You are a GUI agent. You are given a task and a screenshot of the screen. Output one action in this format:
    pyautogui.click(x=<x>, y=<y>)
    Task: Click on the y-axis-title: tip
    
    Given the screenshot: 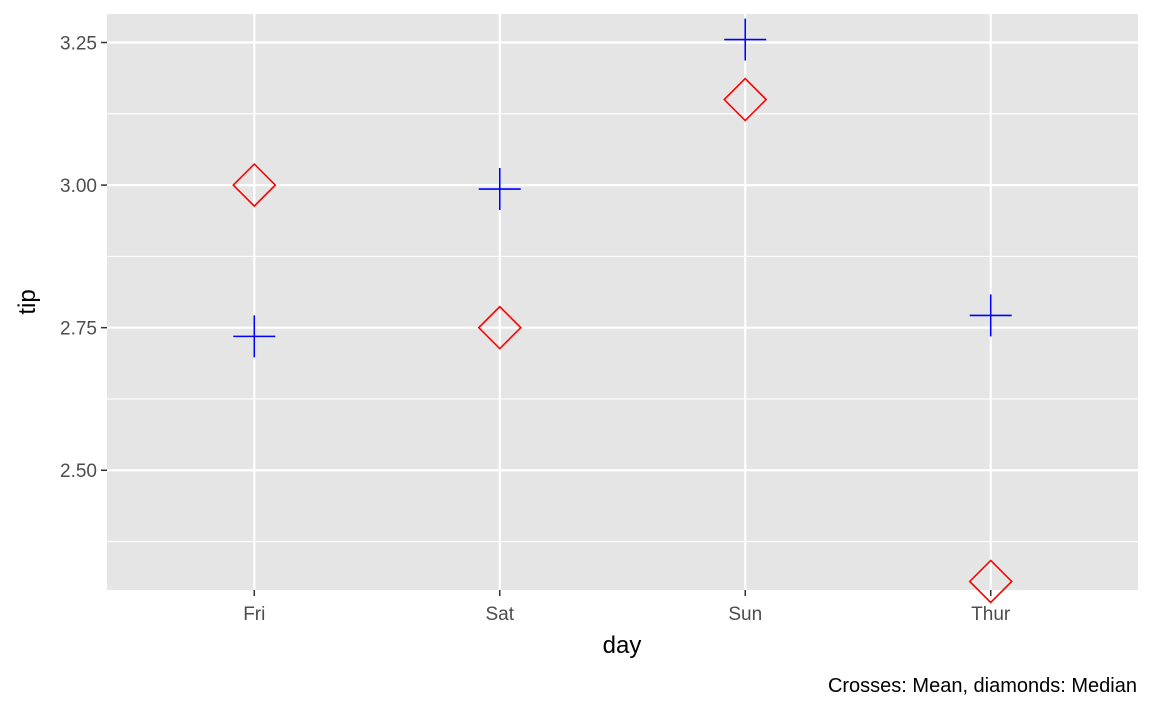 What is the action you would take?
    pyautogui.click(x=27, y=301)
    